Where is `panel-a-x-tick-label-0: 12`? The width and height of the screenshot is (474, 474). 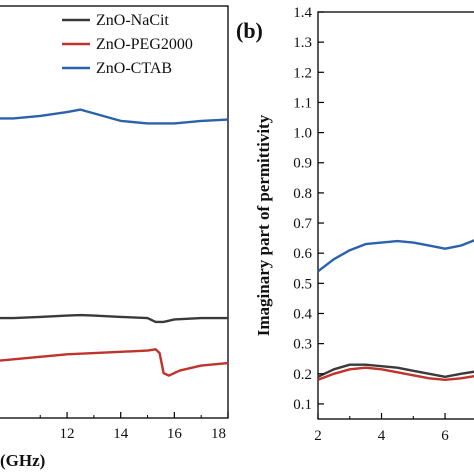
panel-a-x-tick-label-0: 12 is located at coordinates (67, 434).